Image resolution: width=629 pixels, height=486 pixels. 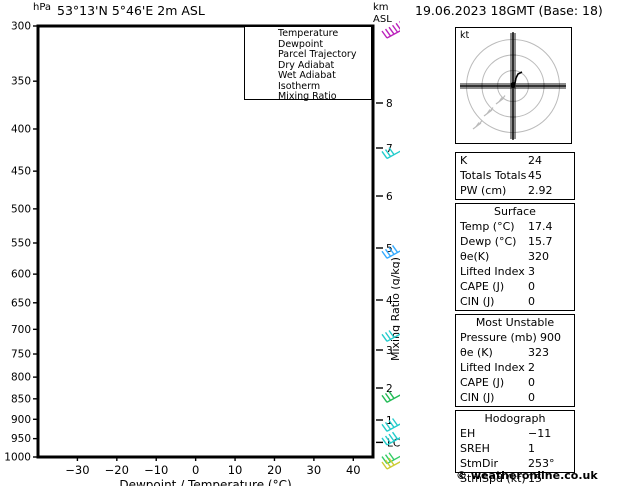 What do you see at coordinates (550, 337) in the screenshot?
I see `value-mu-pressure: 900` at bounding box center [550, 337].